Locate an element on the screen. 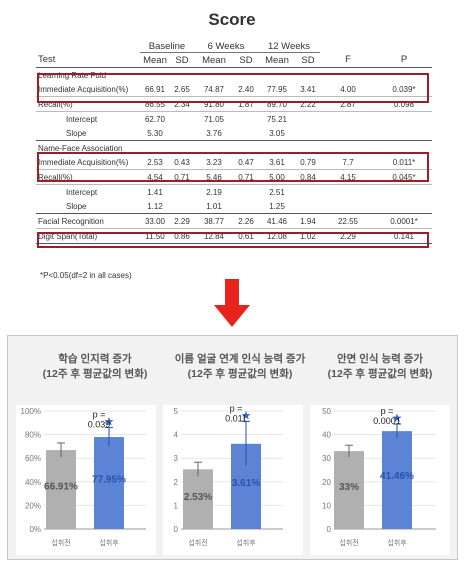  cell: 2.34 is located at coordinates (182, 104).